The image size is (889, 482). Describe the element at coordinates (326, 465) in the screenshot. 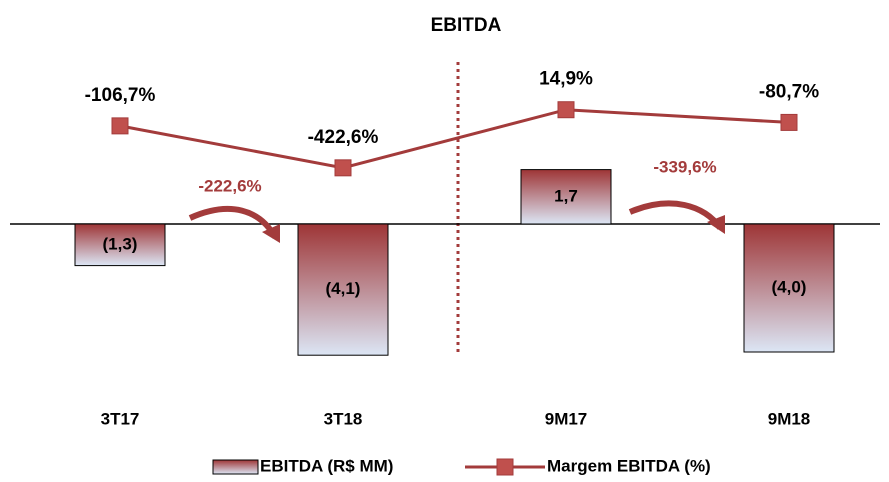

I see `legend-label: EBITDA (R$ MM)` at that location.